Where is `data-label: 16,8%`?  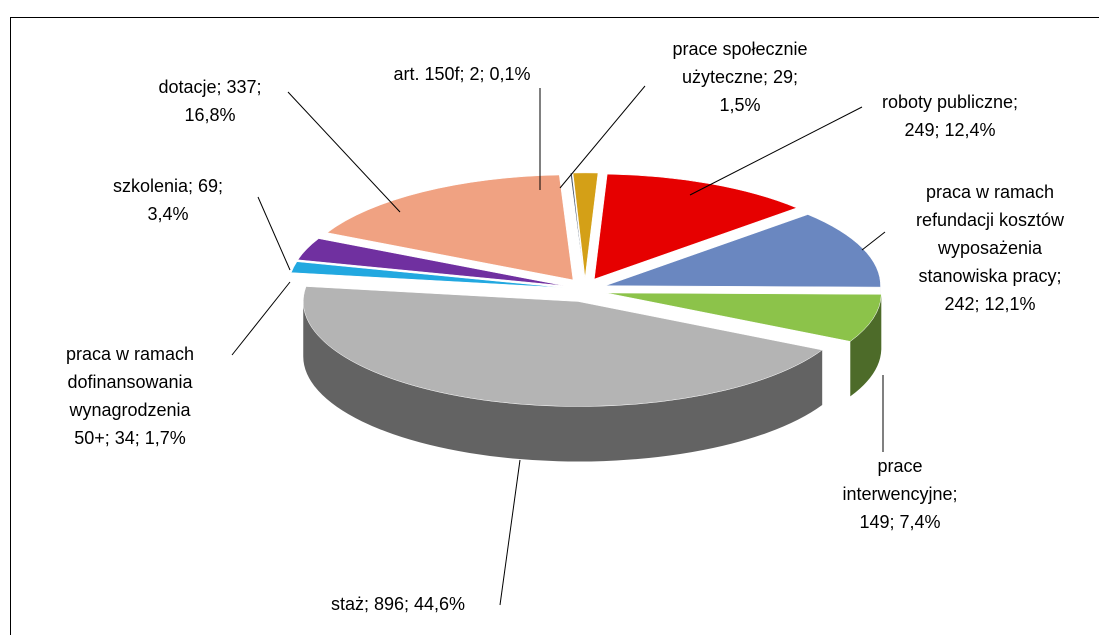
data-label: 16,8% is located at coordinates (209, 115).